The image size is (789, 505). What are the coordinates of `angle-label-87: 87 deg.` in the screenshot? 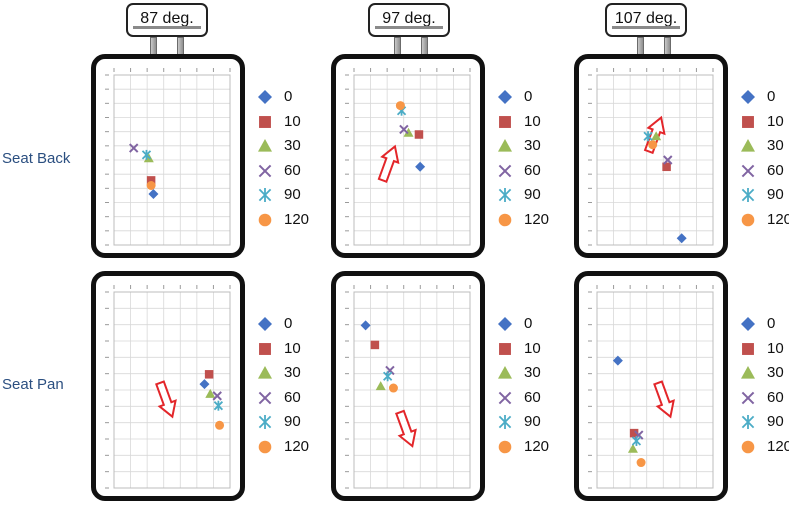 It's located at (167, 20).